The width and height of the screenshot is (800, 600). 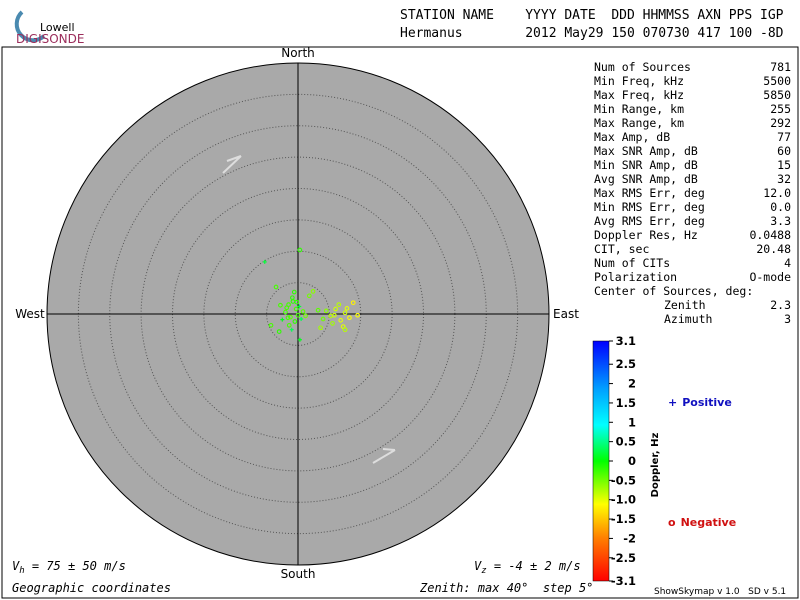 What do you see at coordinates (780, 221) in the screenshot?
I see `stat-value: 3.3` at bounding box center [780, 221].